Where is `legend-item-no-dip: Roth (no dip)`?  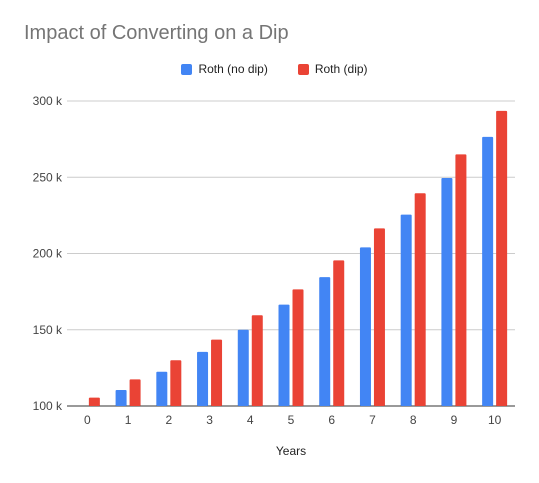 legend-item-no-dip: Roth (no dip) is located at coordinates (219, 69).